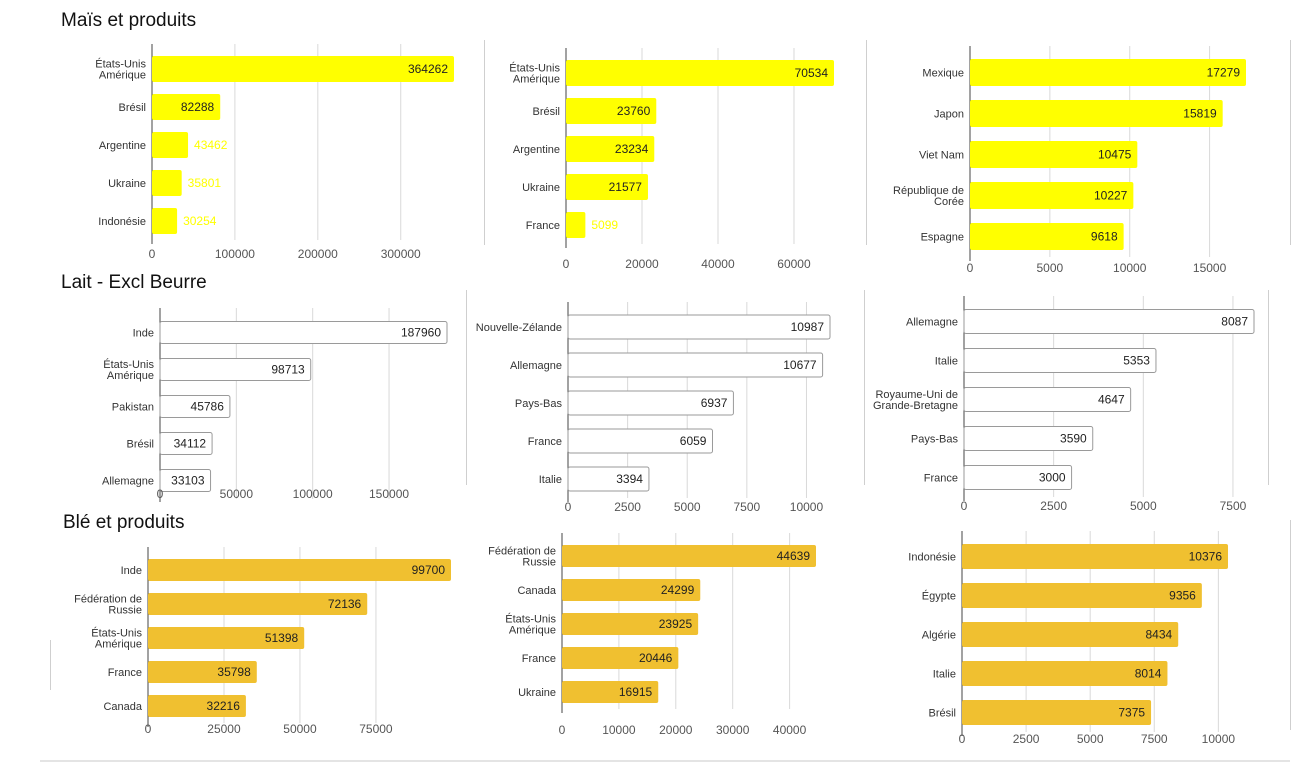 The height and width of the screenshot is (773, 1298). What do you see at coordinates (1182, 596) in the screenshot?
I see `value-label: 9356` at bounding box center [1182, 596].